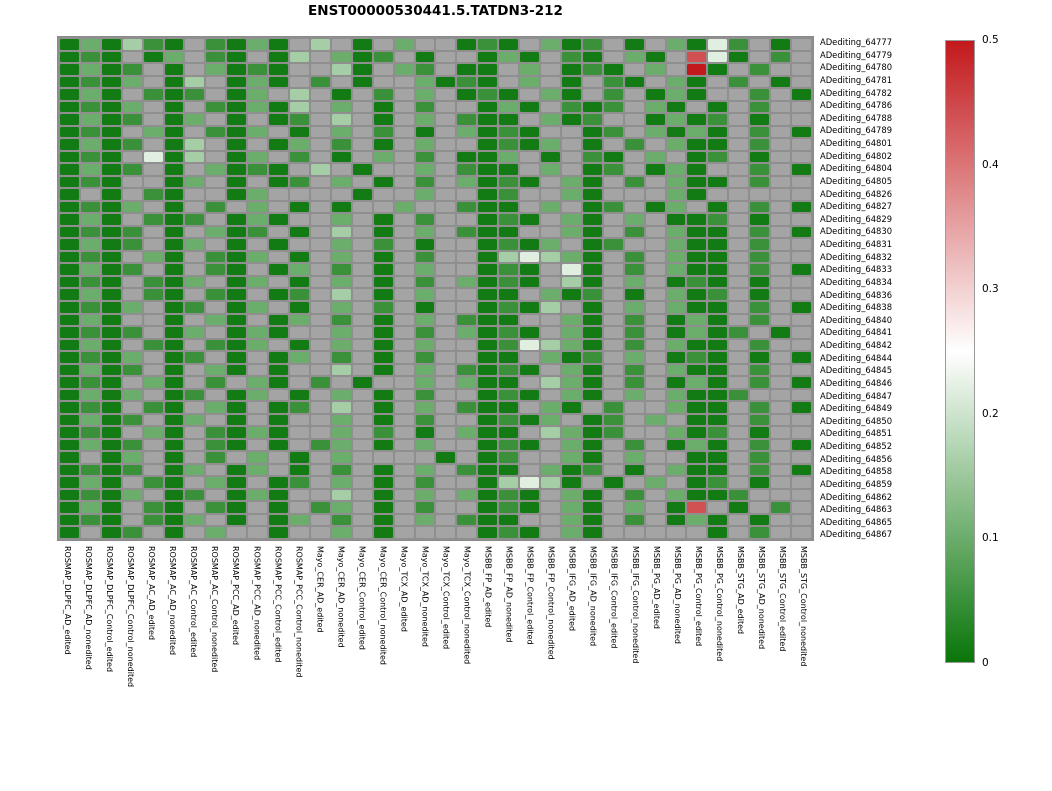 This screenshot has height=791, width=1052. What do you see at coordinates (856, 395) in the screenshot?
I see `row-label: ADediting_64847` at bounding box center [856, 395].